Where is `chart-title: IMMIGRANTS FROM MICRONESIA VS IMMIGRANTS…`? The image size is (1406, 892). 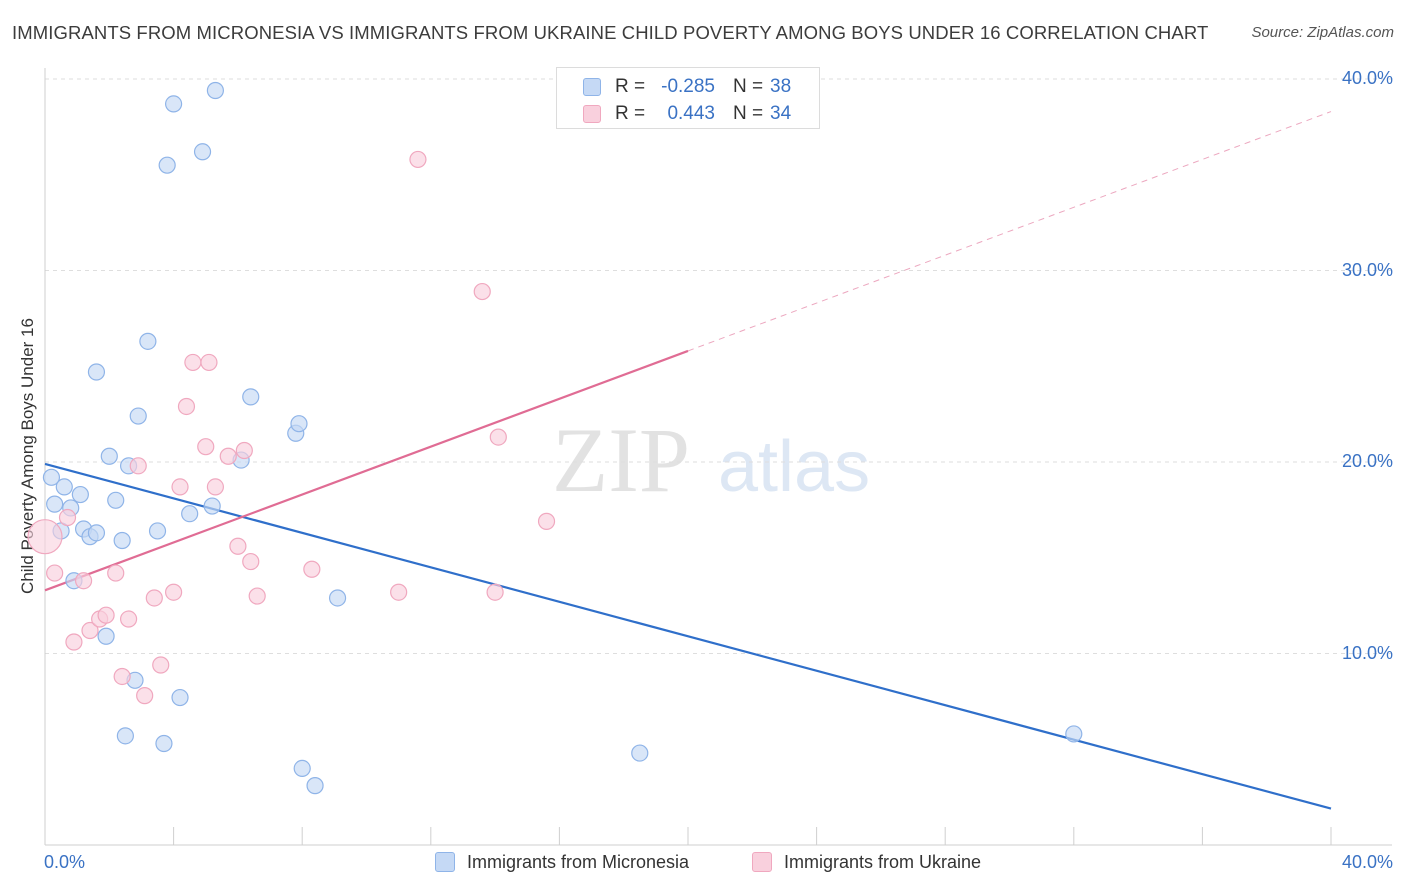
chart-title: IMMIGRANTS FROM MICRONESIA VS IMMIGRANTS… is located at coordinates (610, 32).